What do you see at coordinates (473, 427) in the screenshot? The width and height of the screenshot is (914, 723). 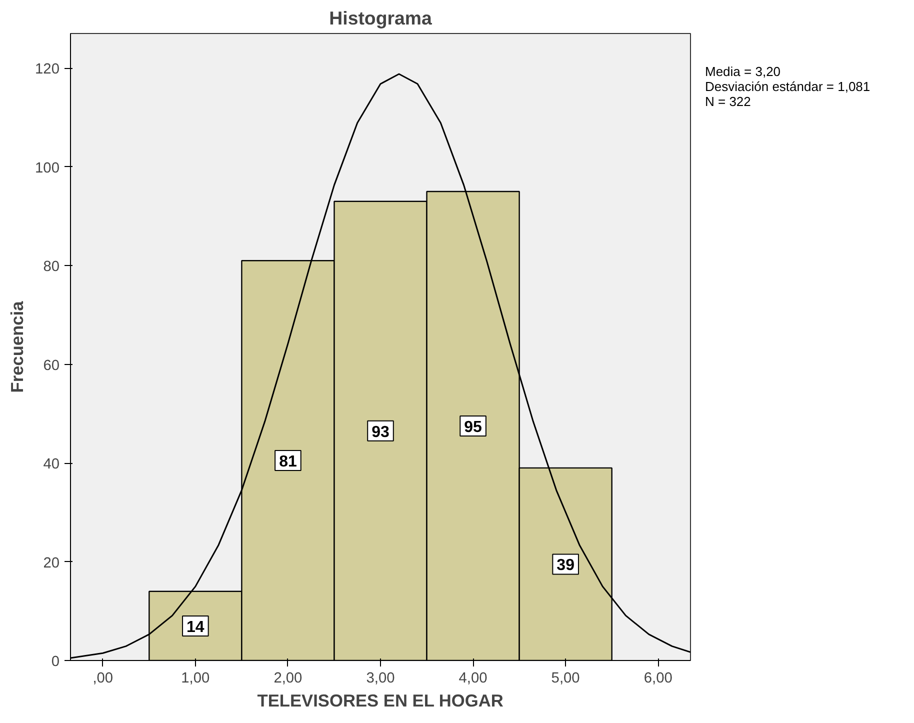 I see `data-label: 95` at bounding box center [473, 427].